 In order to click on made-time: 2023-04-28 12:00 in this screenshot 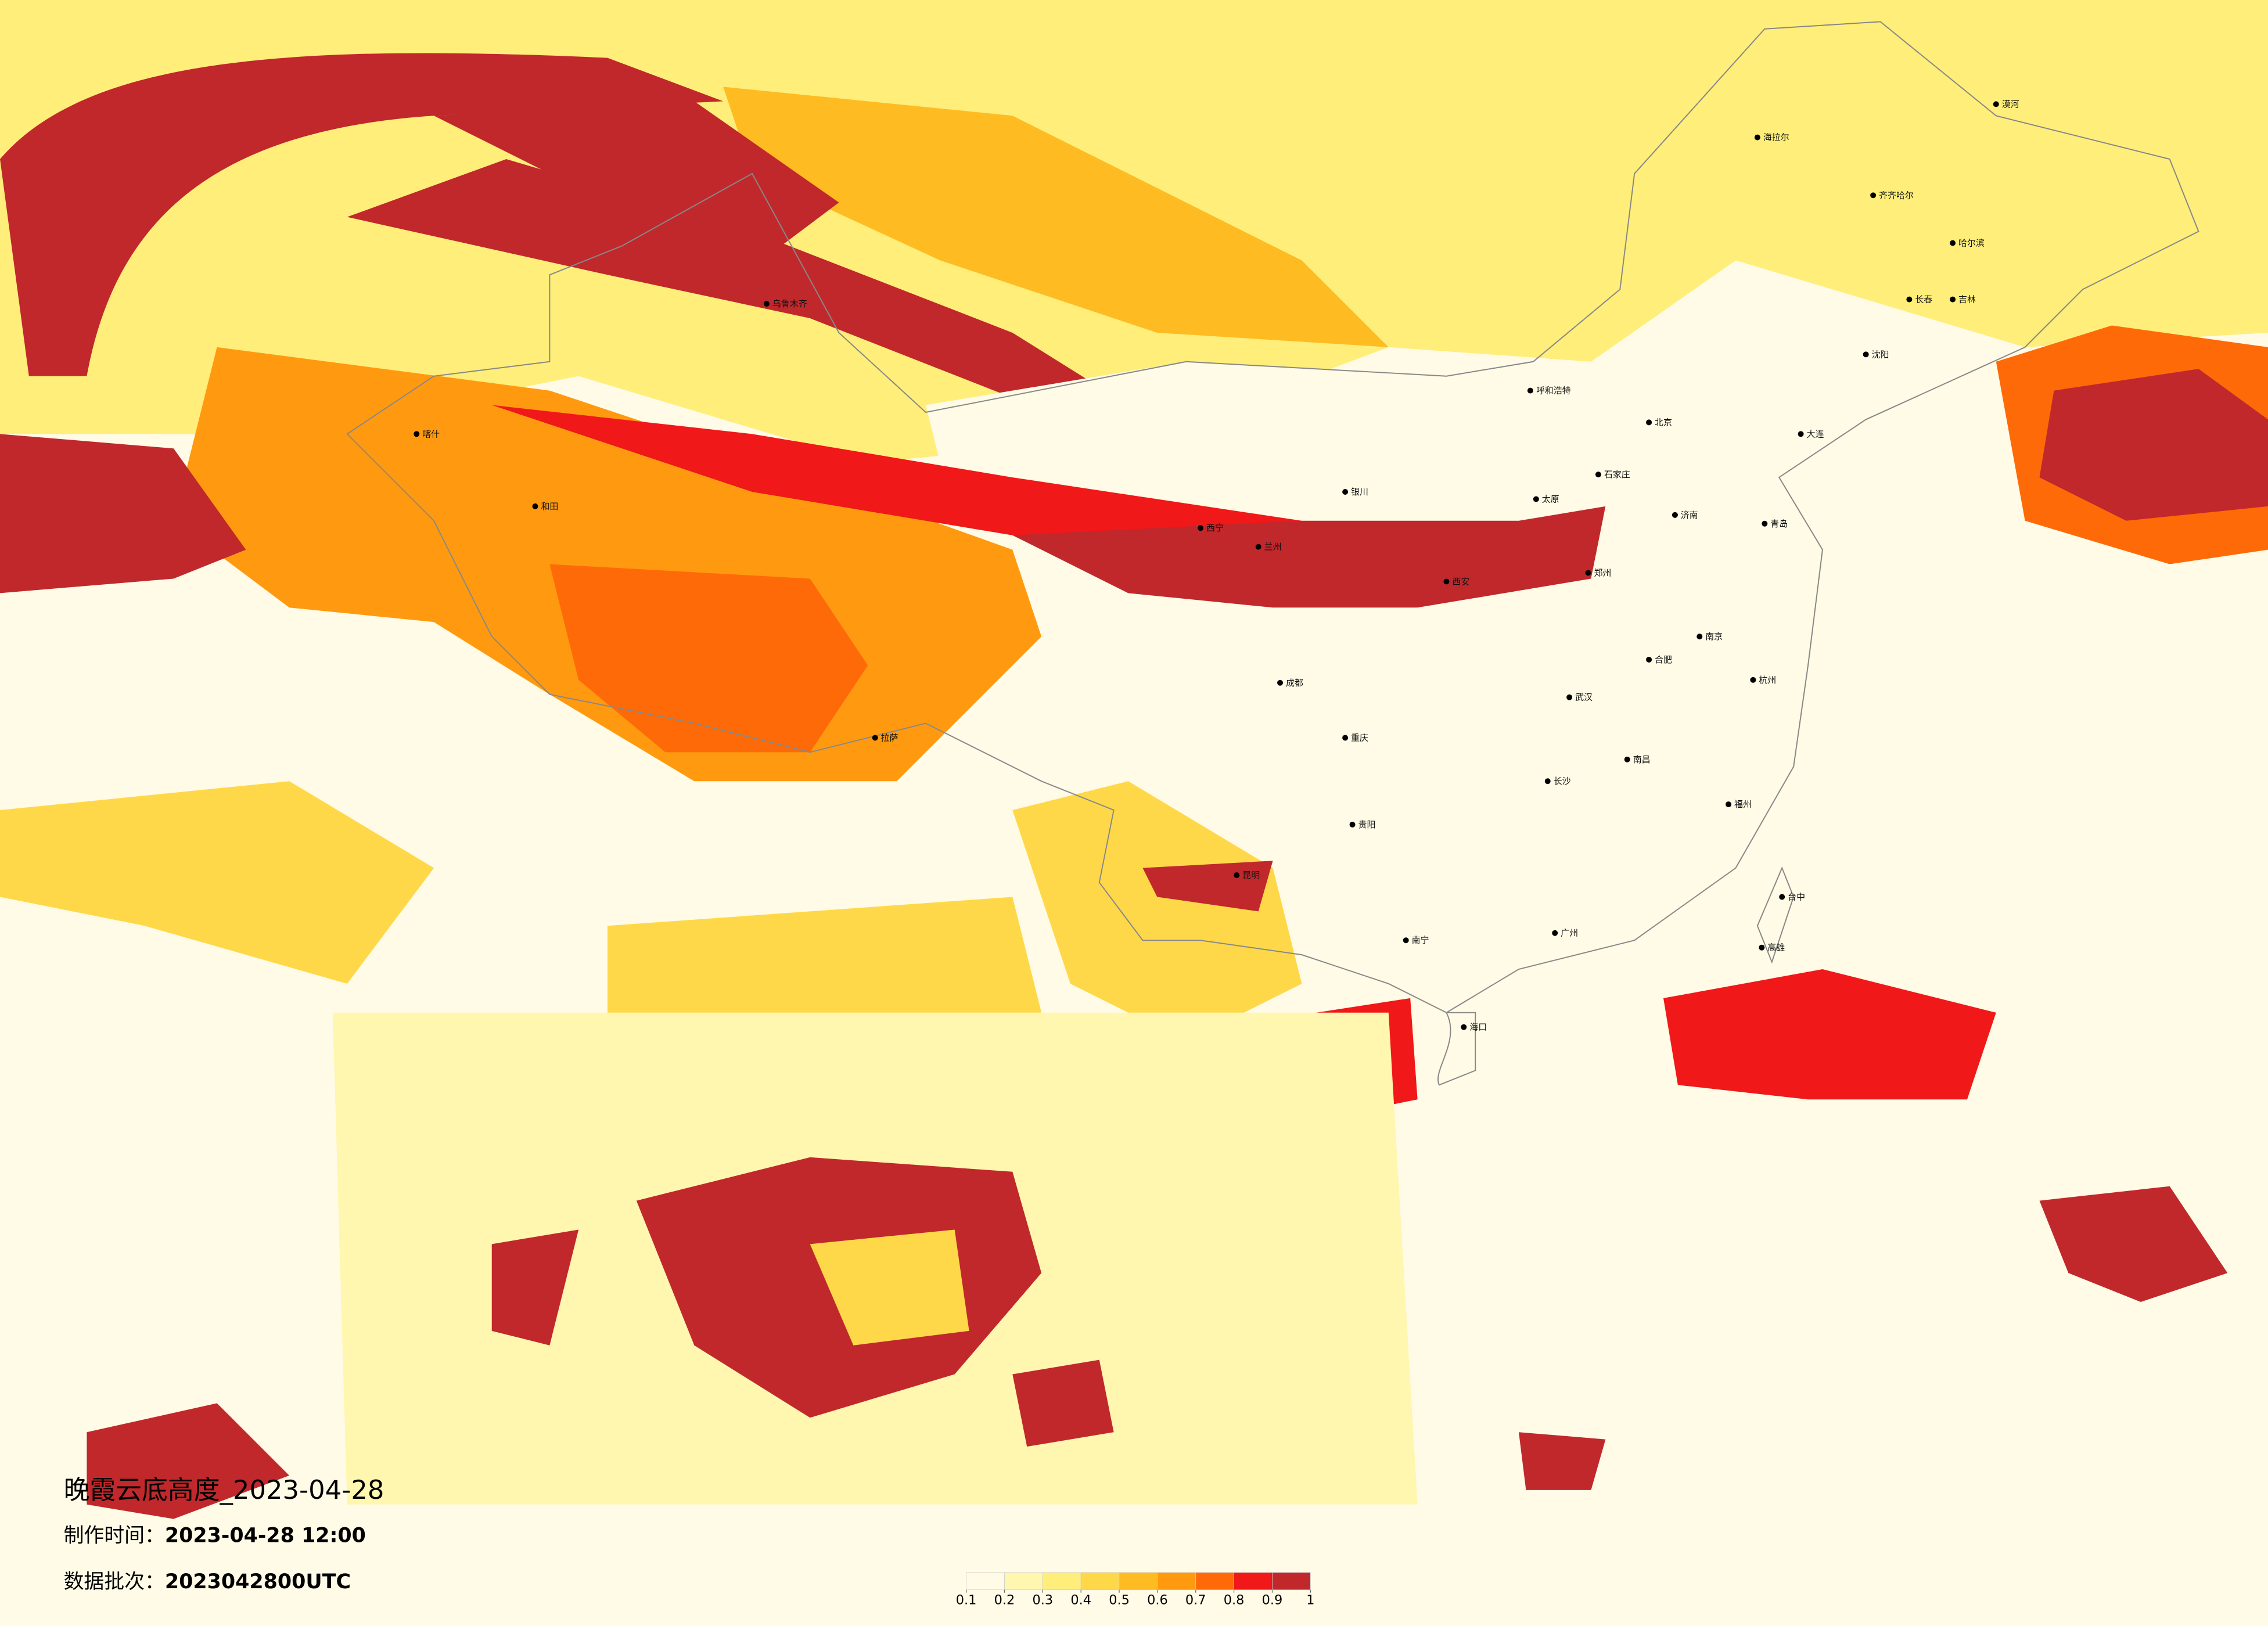, I will do `click(265, 1536)`.